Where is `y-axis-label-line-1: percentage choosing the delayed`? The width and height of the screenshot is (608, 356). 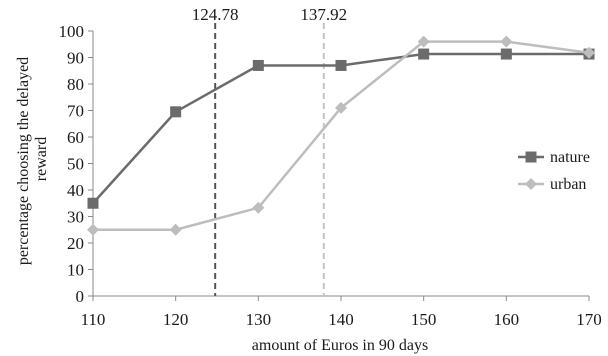
y-axis-label-line-1: percentage choosing the delayed is located at coordinates (23, 161).